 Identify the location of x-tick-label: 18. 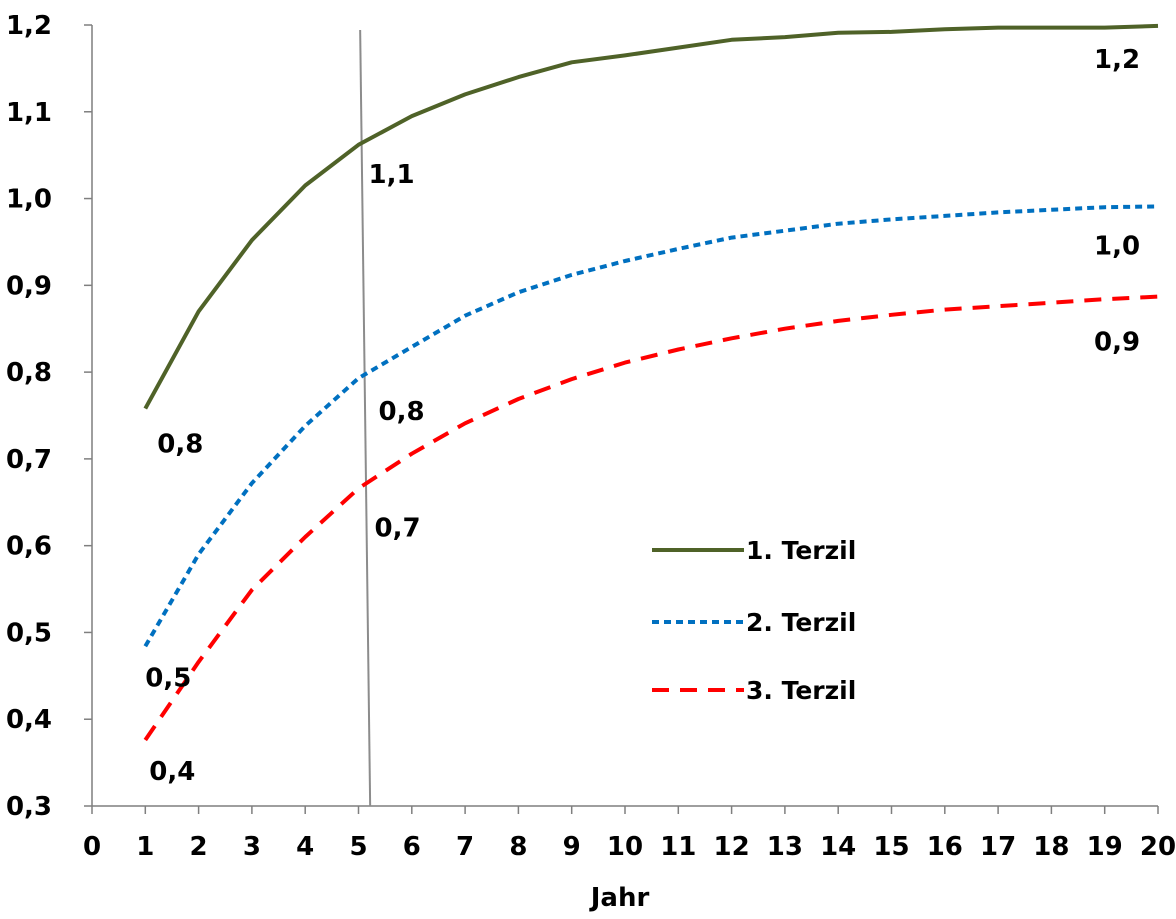
(1051, 847).